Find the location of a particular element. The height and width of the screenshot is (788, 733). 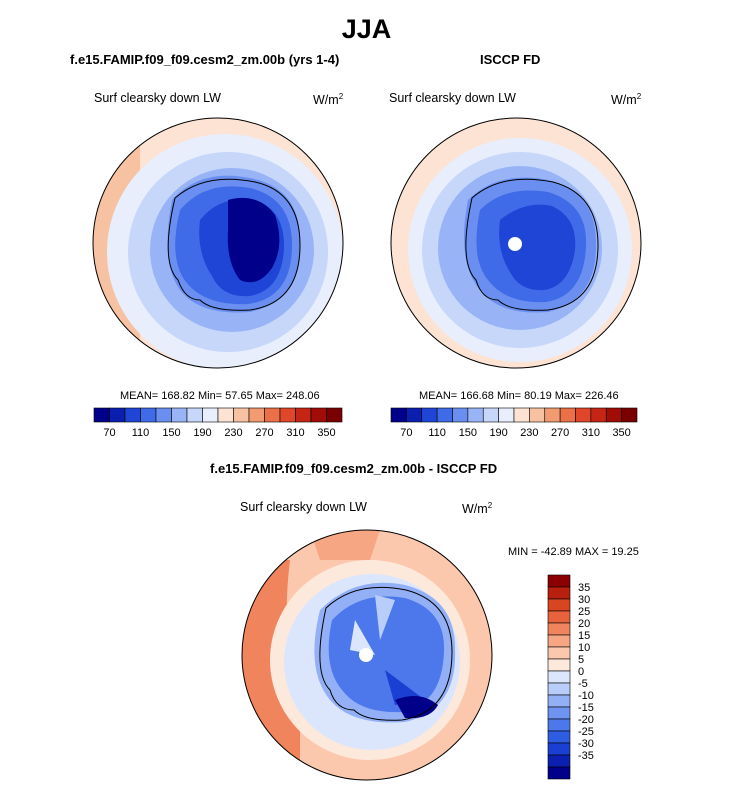

model-colorbar-tick-label: 310 is located at coordinates (295, 433).